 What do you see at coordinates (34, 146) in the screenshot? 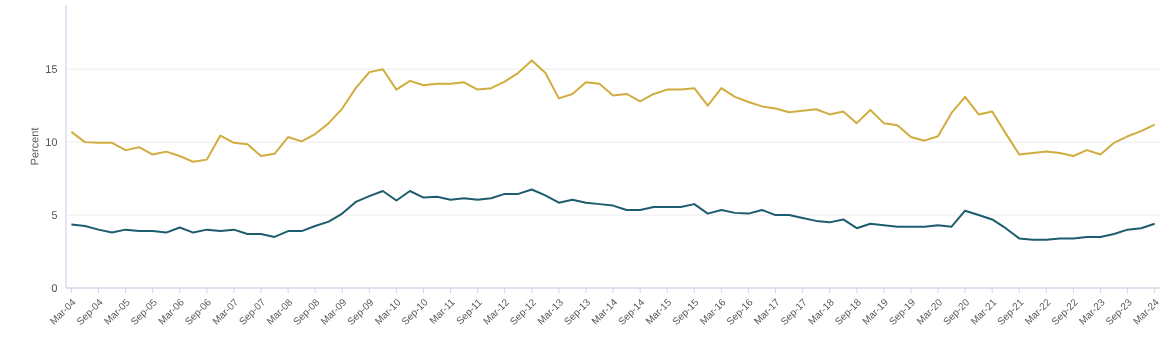
I see `y-axis-title: Percent` at bounding box center [34, 146].